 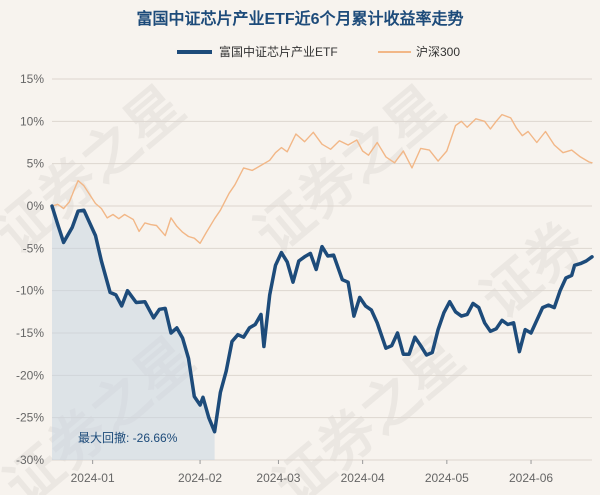 What do you see at coordinates (30, 269) in the screenshot?
I see `y-axis-ticks: 15% 10% 5% 0% -5% -10% -15% -20% -25% -30%` at bounding box center [30, 269].